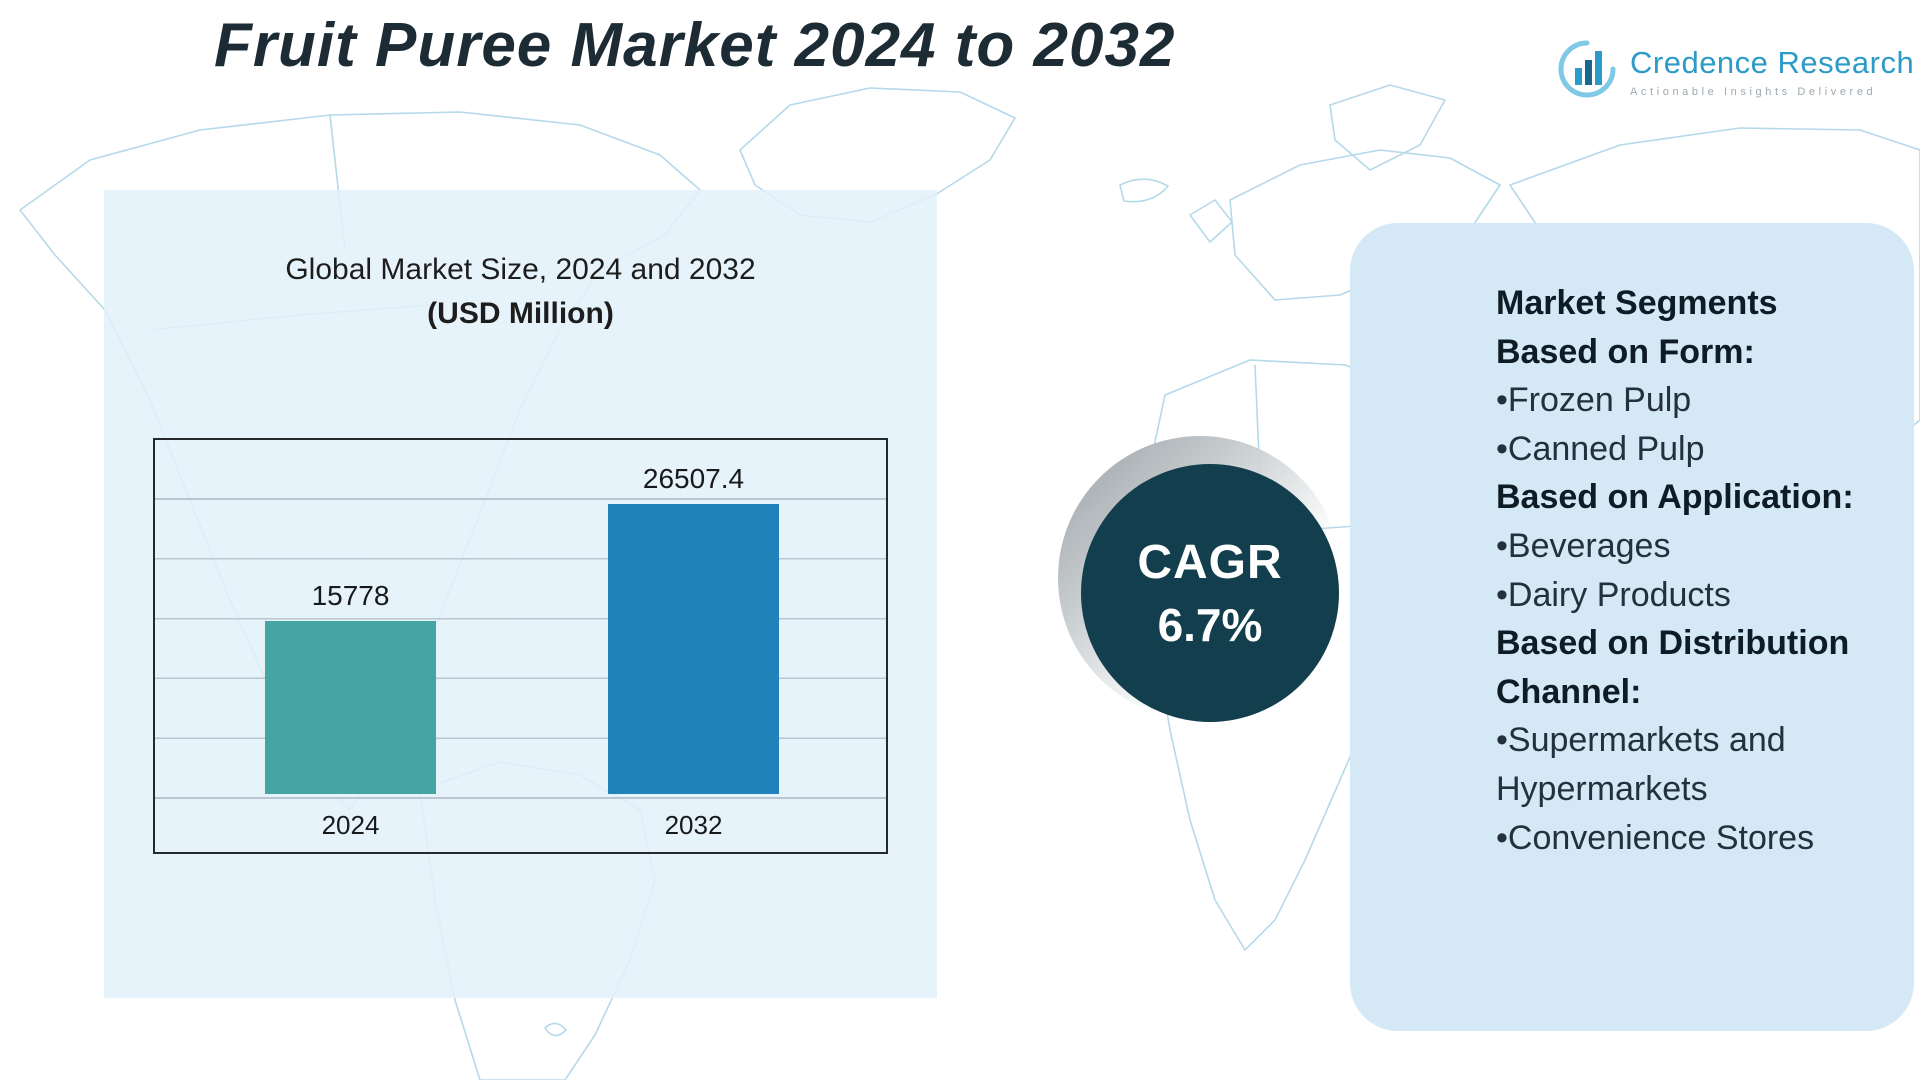 The image size is (1920, 1080). What do you see at coordinates (350, 595) in the screenshot?
I see `bar-value-label-2024: 15778` at bounding box center [350, 595].